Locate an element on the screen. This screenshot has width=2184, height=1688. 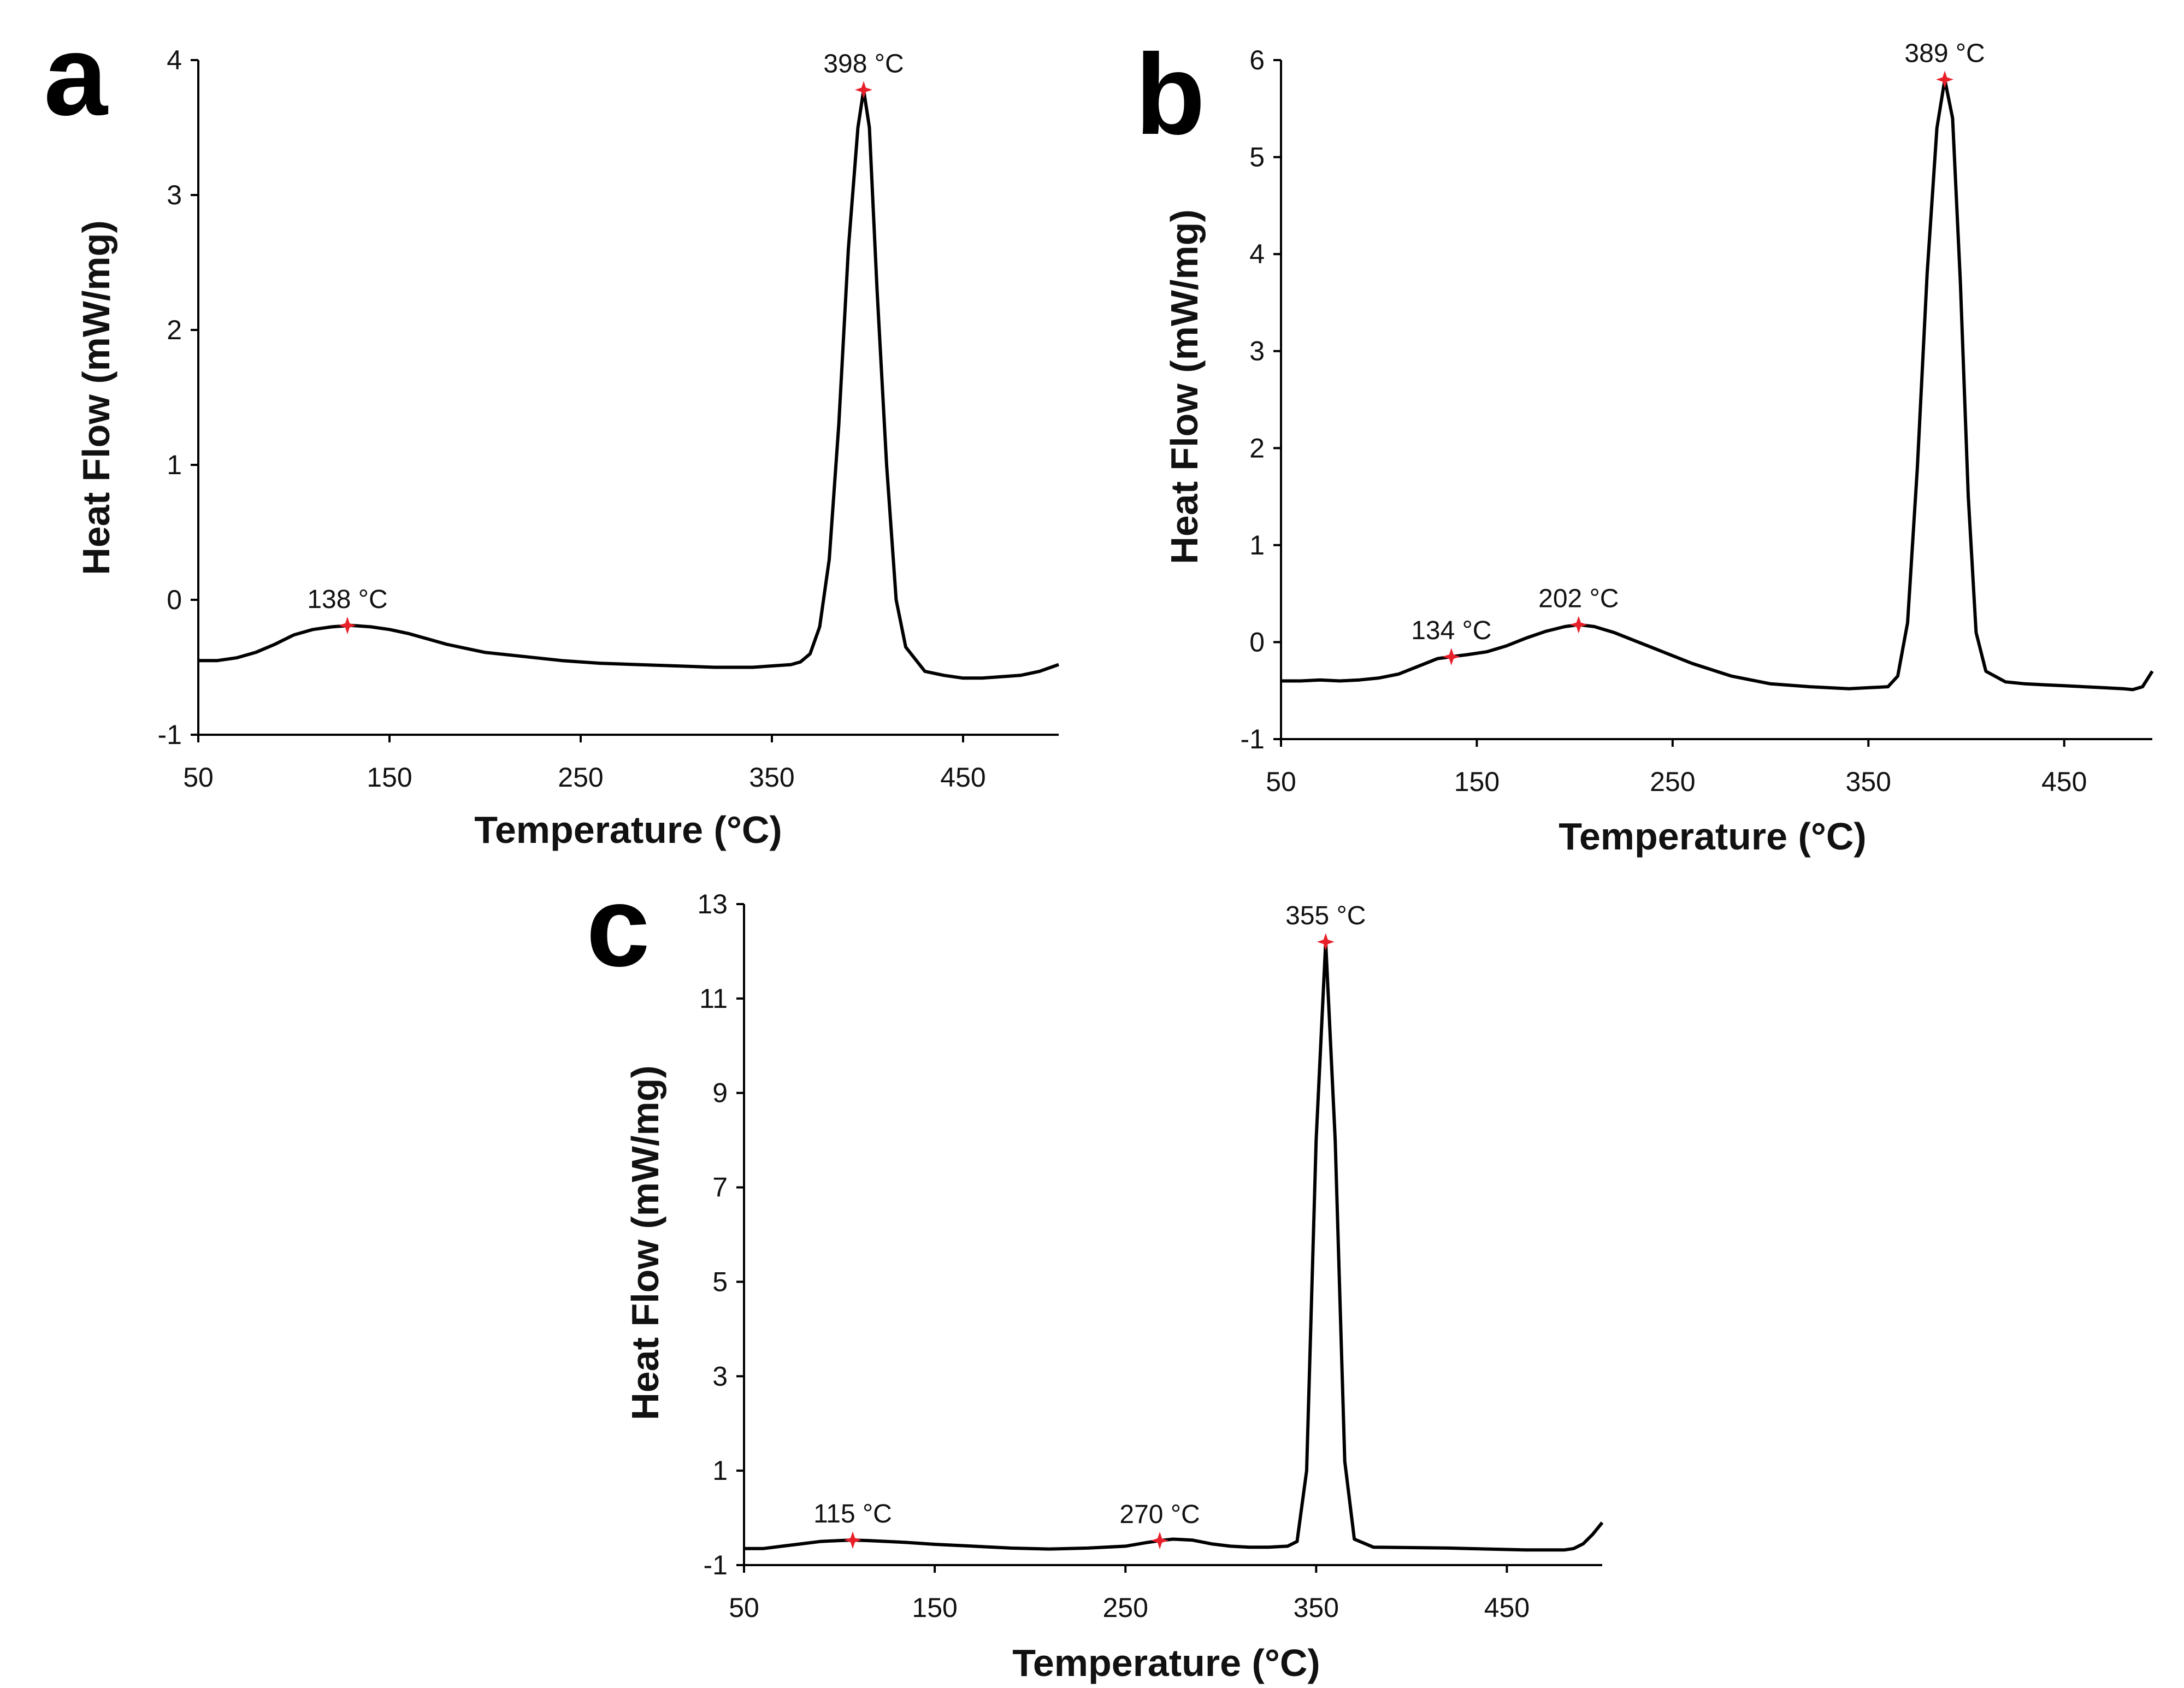
panel-b-y-tick-label: 3 is located at coordinates (1257, 351).